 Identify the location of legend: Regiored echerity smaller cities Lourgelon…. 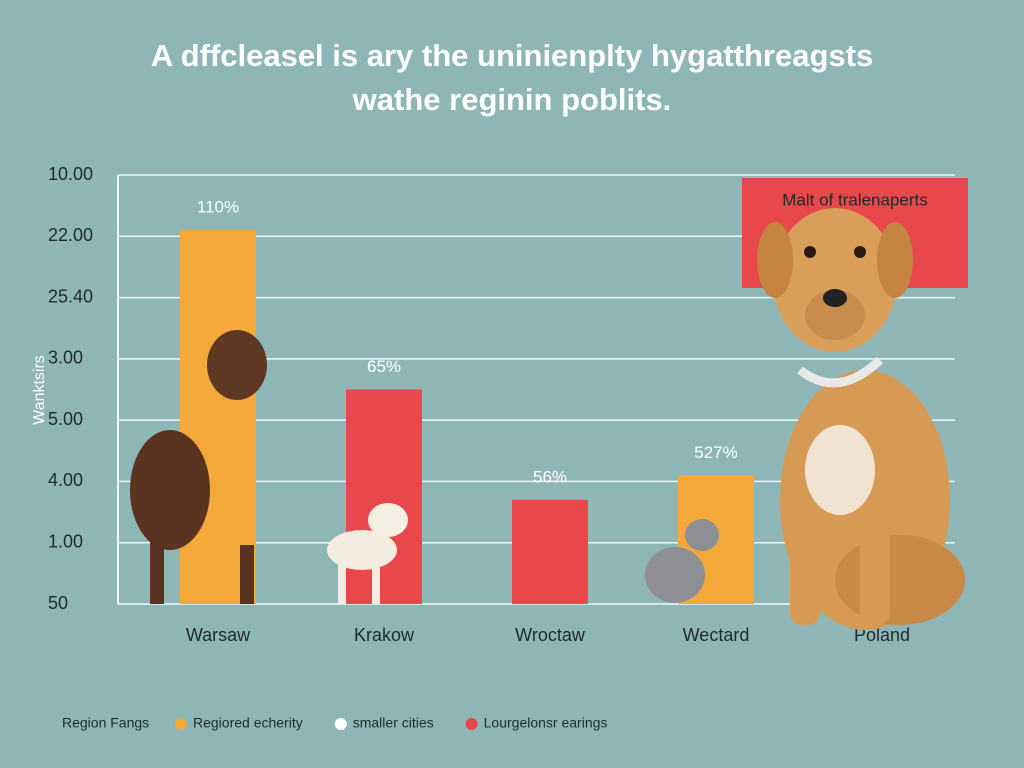
(391, 723).